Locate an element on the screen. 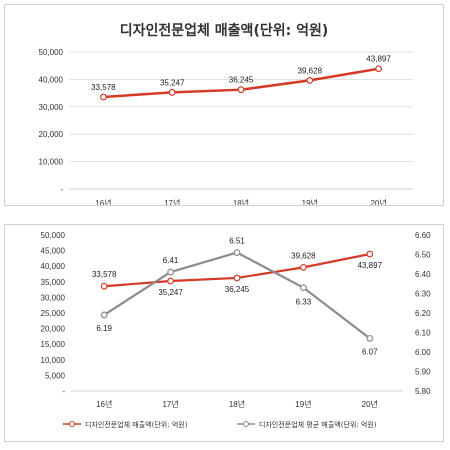 This screenshot has width=450, height=450. y-tick-label: 40,000 is located at coordinates (51, 79).